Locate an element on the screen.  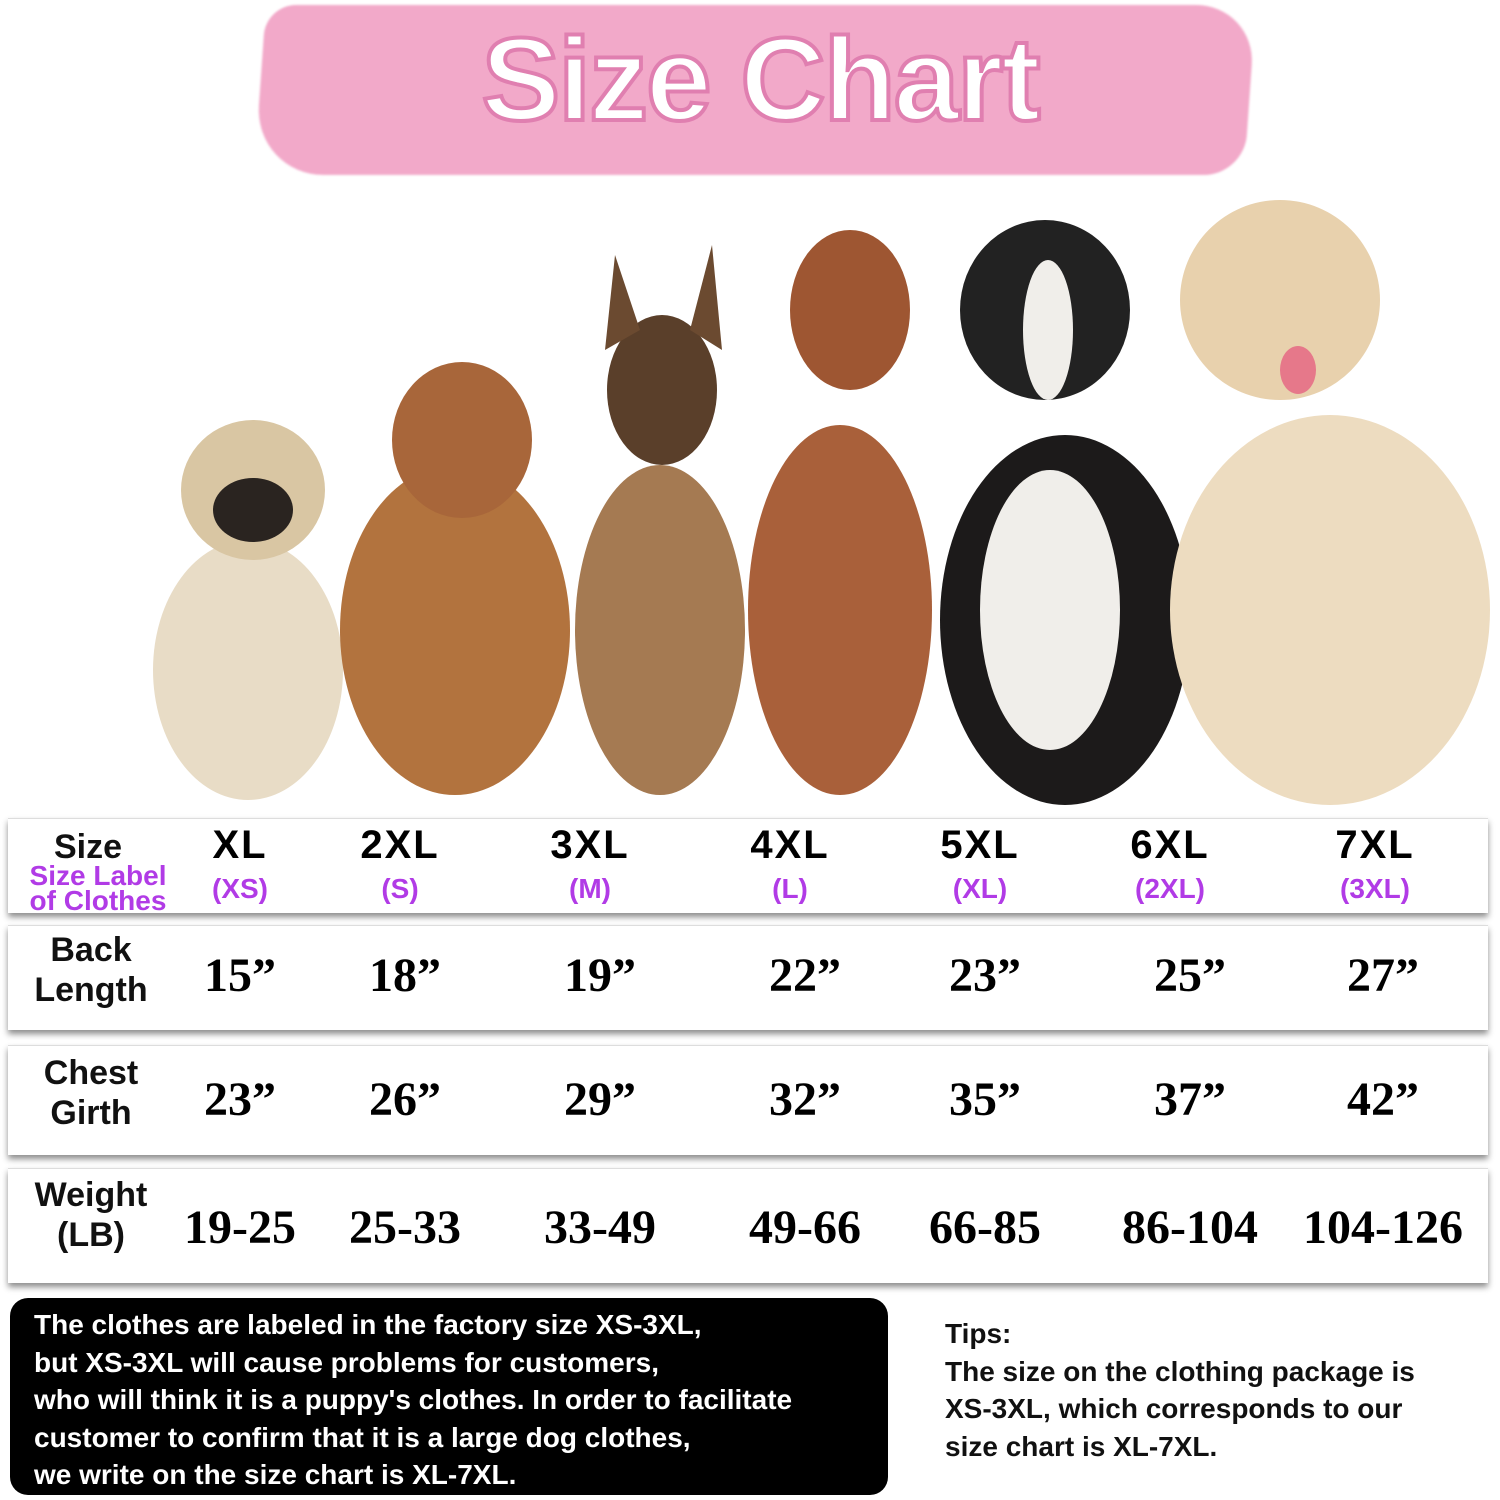
measurement-value: 29” is located at coordinates (600, 1099).